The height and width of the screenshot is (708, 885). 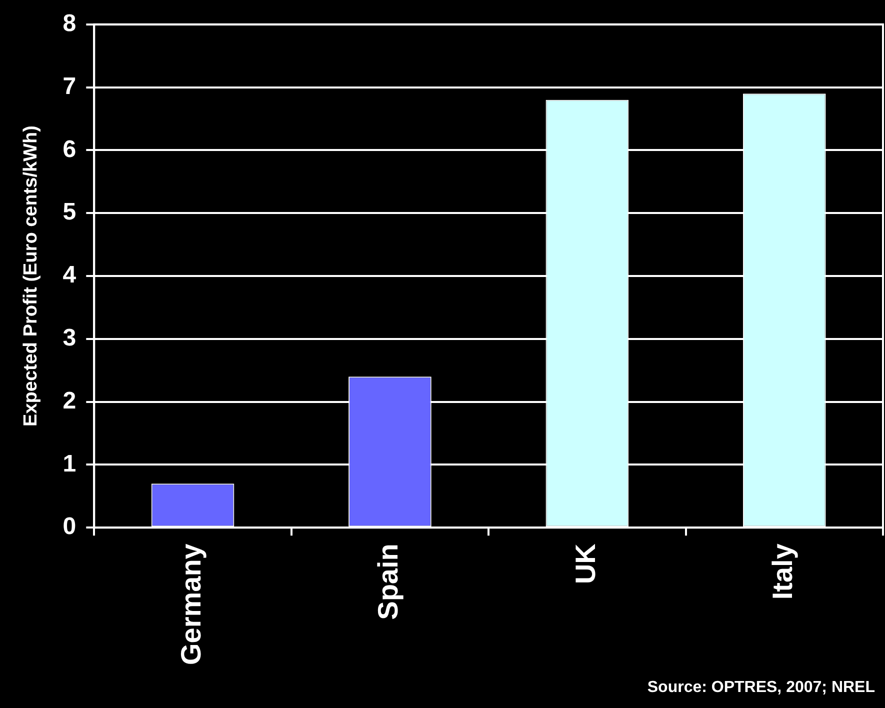 I want to click on x-tick-label: Germany, so click(x=190, y=604).